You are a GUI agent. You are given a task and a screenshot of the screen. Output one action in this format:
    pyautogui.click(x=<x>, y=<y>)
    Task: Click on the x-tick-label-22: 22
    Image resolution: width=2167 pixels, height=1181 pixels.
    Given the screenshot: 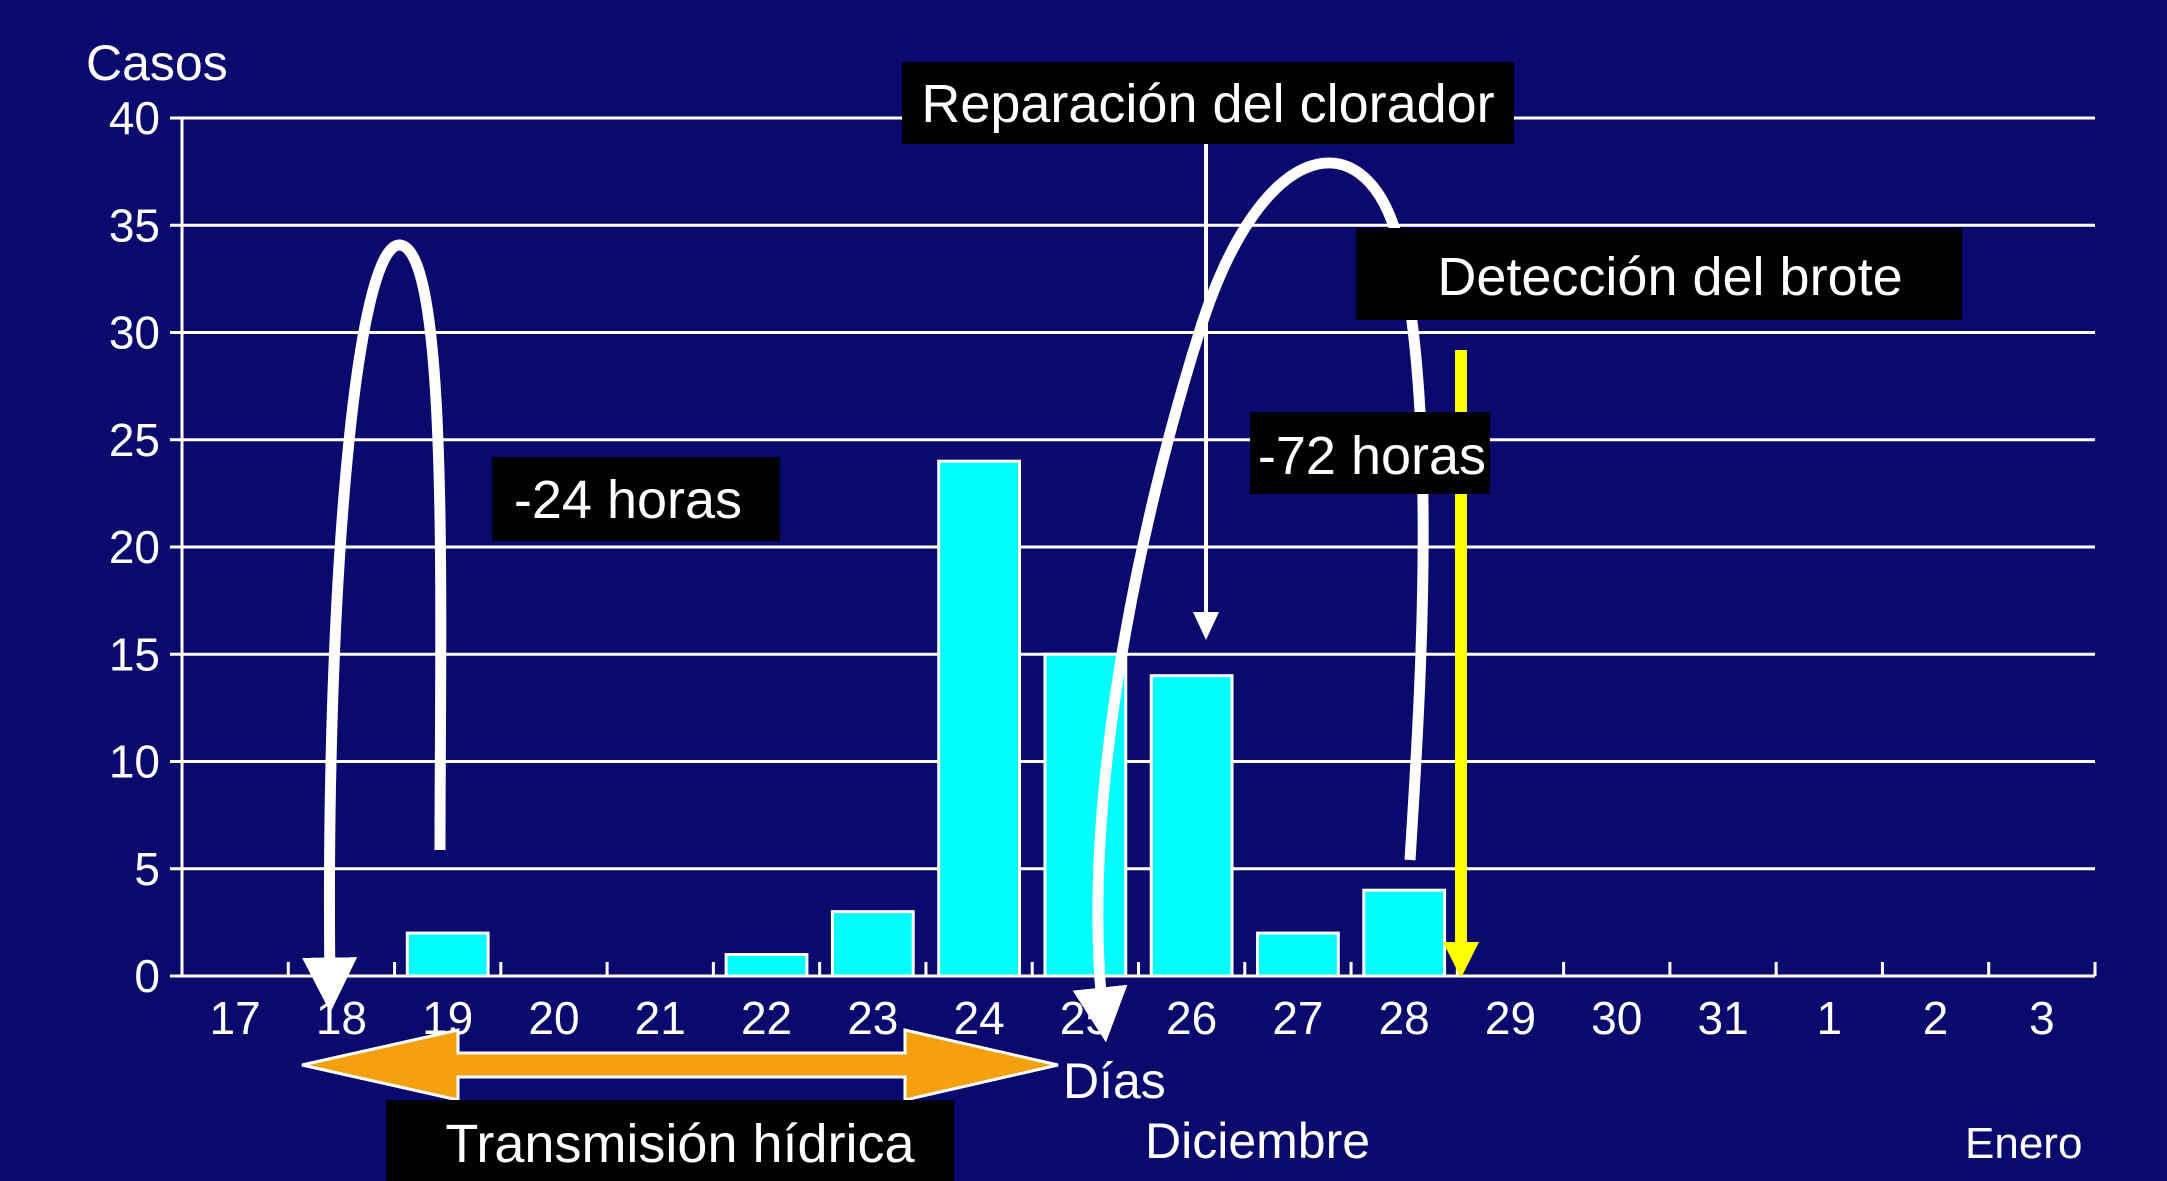 What is the action you would take?
    pyautogui.click(x=766, y=1018)
    